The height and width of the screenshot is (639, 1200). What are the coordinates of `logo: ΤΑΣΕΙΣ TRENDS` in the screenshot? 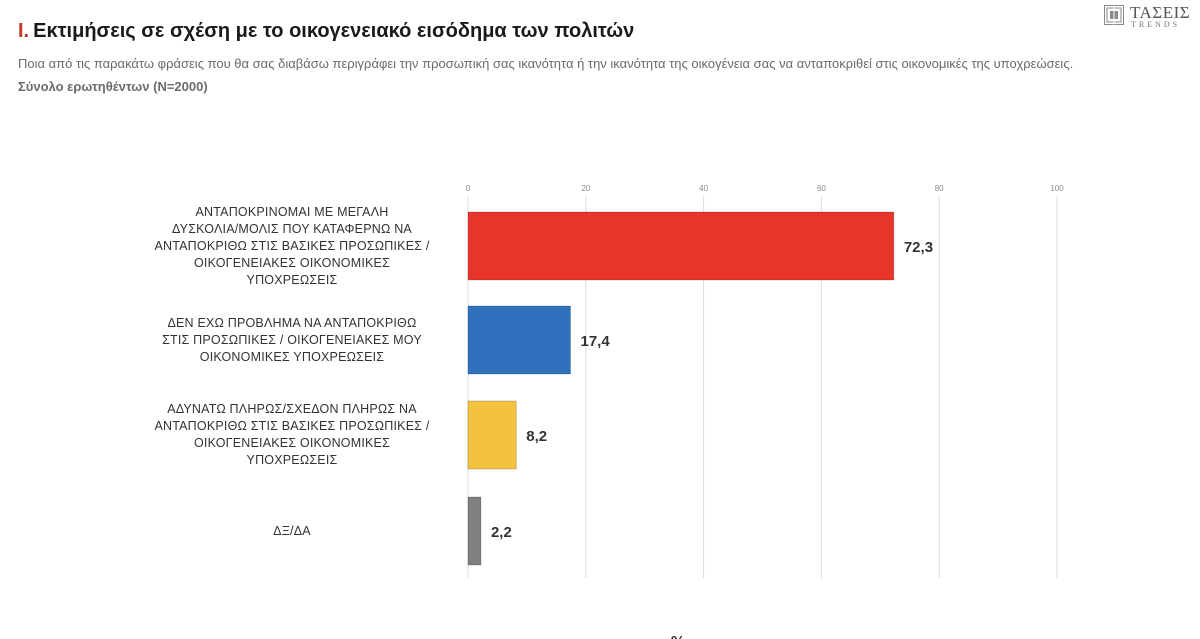 It's located at (1149, 17).